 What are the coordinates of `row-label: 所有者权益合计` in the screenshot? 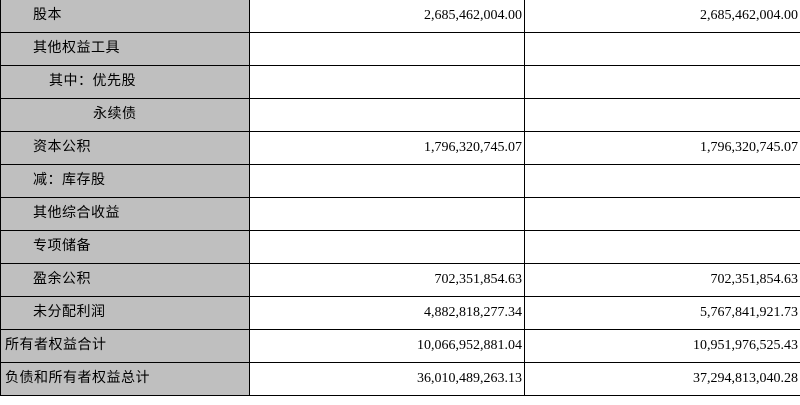 It's located at (125, 346).